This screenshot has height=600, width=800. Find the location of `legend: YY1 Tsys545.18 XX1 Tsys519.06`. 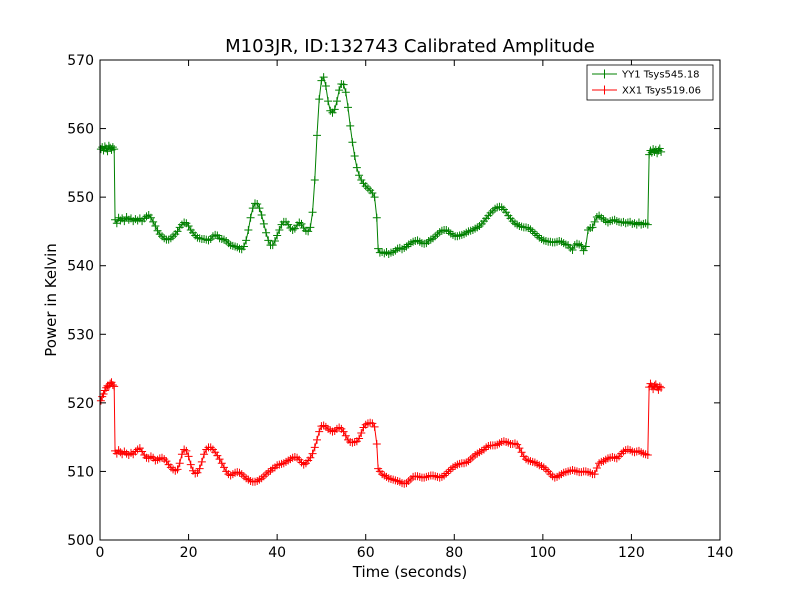

legend: YY1 Tsys545.18 XX1 Tsys519.06 is located at coordinates (650, 82).